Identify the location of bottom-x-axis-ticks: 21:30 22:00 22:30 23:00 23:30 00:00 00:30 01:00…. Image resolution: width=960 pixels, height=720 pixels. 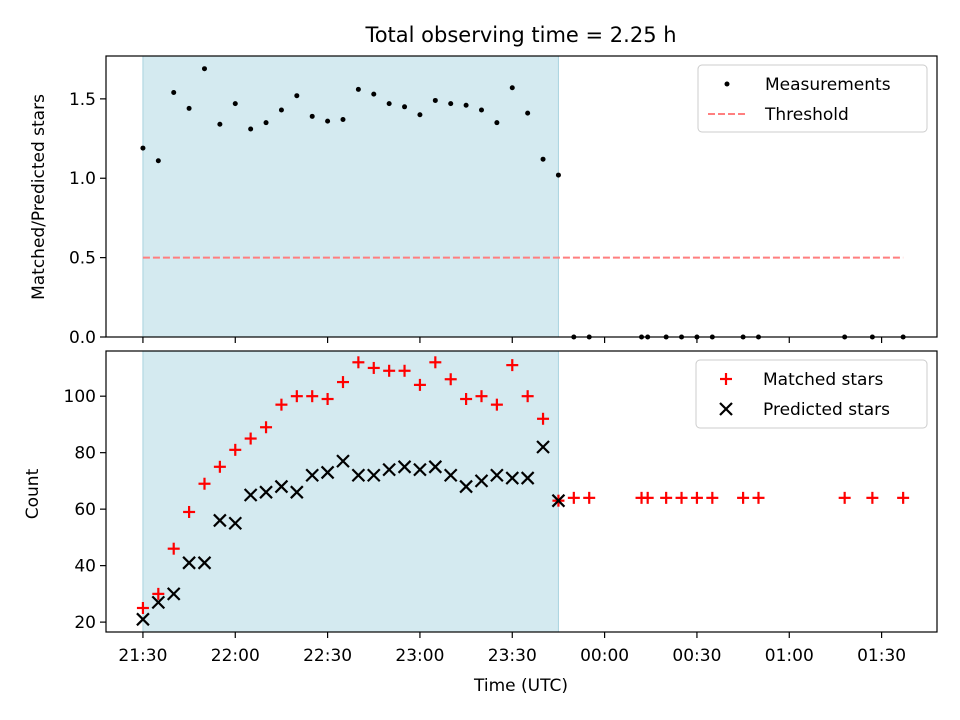
(512, 649).